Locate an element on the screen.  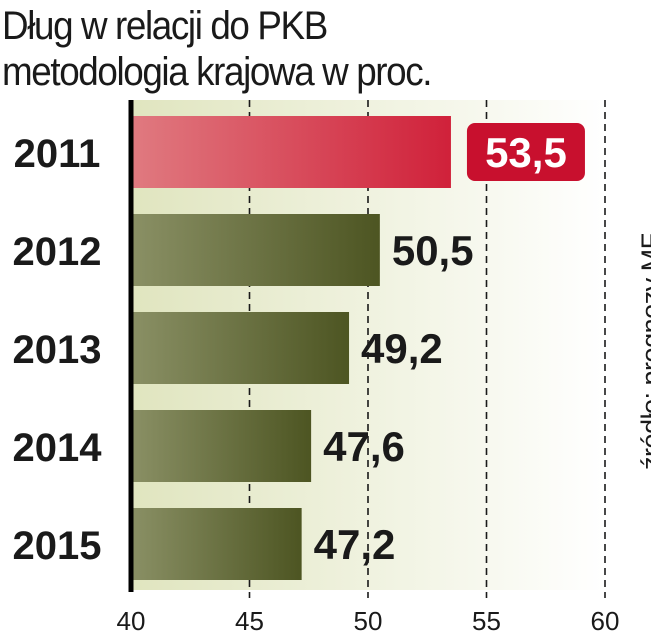
value-label: 47,6 is located at coordinates (364, 446).